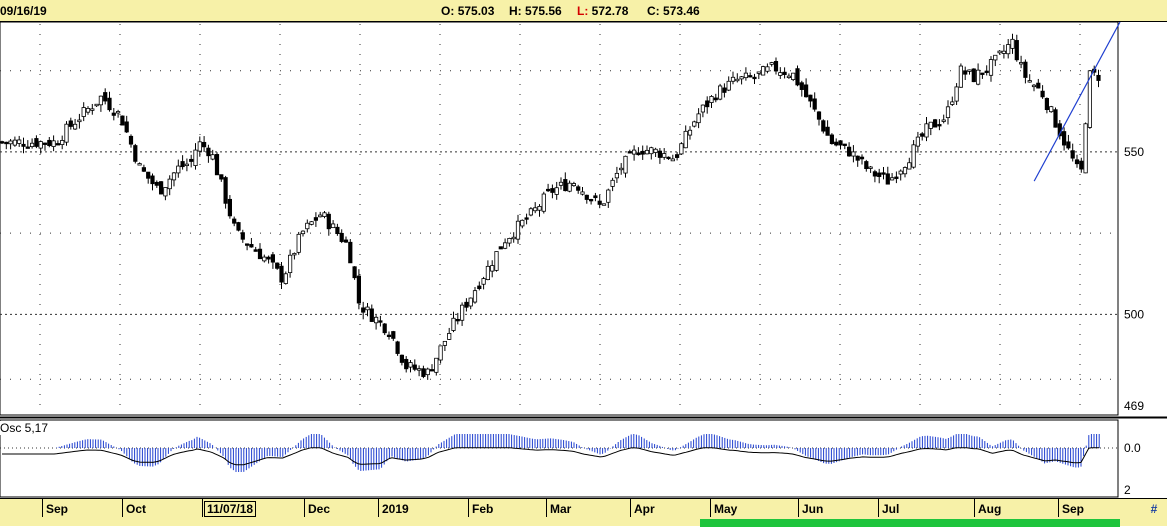  I want to click on open-value: 575.03, so click(476, 11).